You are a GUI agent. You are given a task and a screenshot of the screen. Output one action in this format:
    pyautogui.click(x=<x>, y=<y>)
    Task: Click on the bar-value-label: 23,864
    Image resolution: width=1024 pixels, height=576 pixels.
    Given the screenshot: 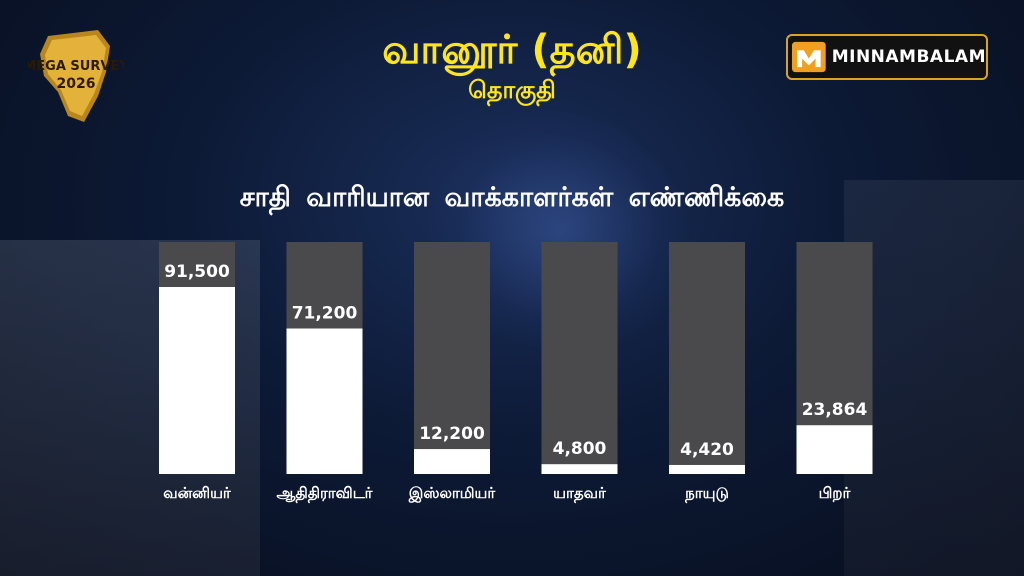 What is the action you would take?
    pyautogui.click(x=835, y=410)
    